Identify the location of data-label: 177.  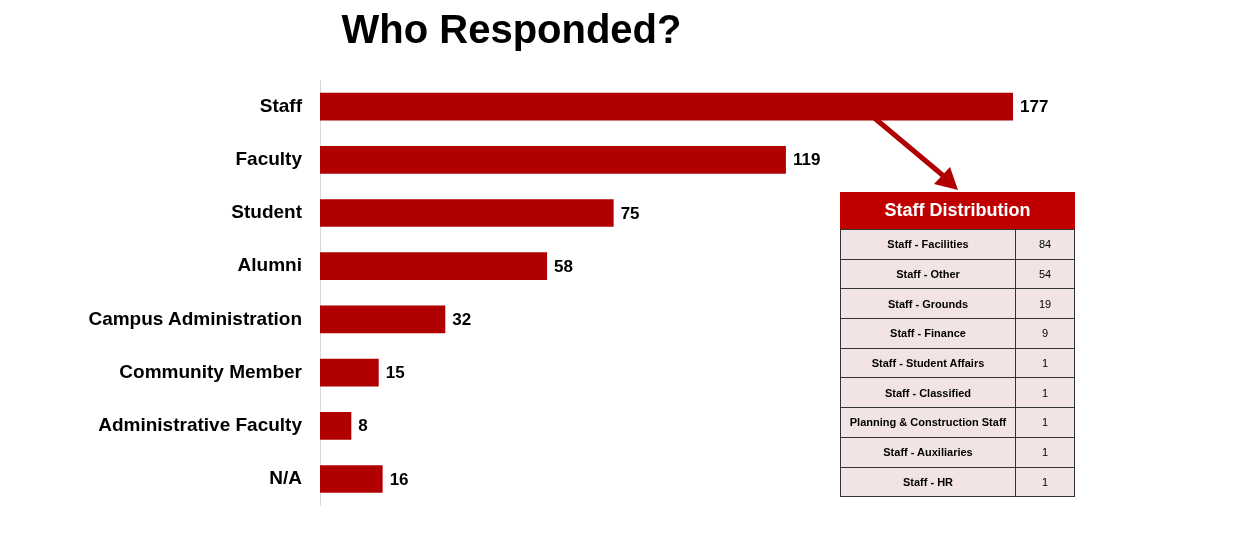
(1034, 107).